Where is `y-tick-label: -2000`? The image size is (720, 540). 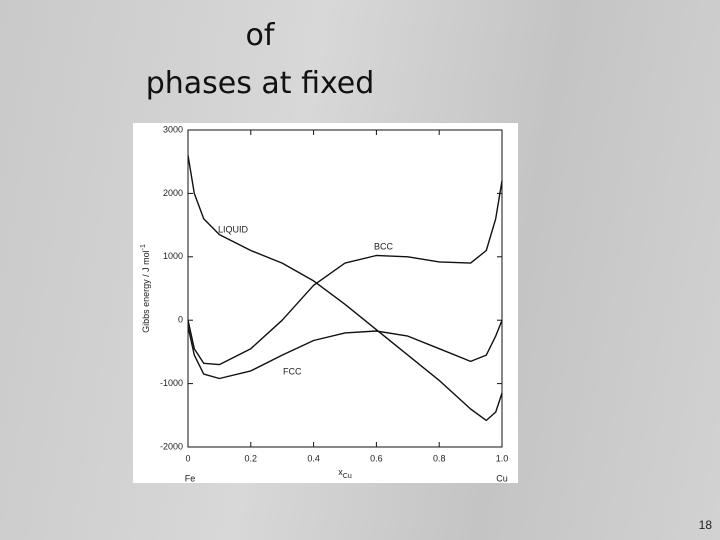
y-tick-label: -2000 is located at coordinates (171, 446).